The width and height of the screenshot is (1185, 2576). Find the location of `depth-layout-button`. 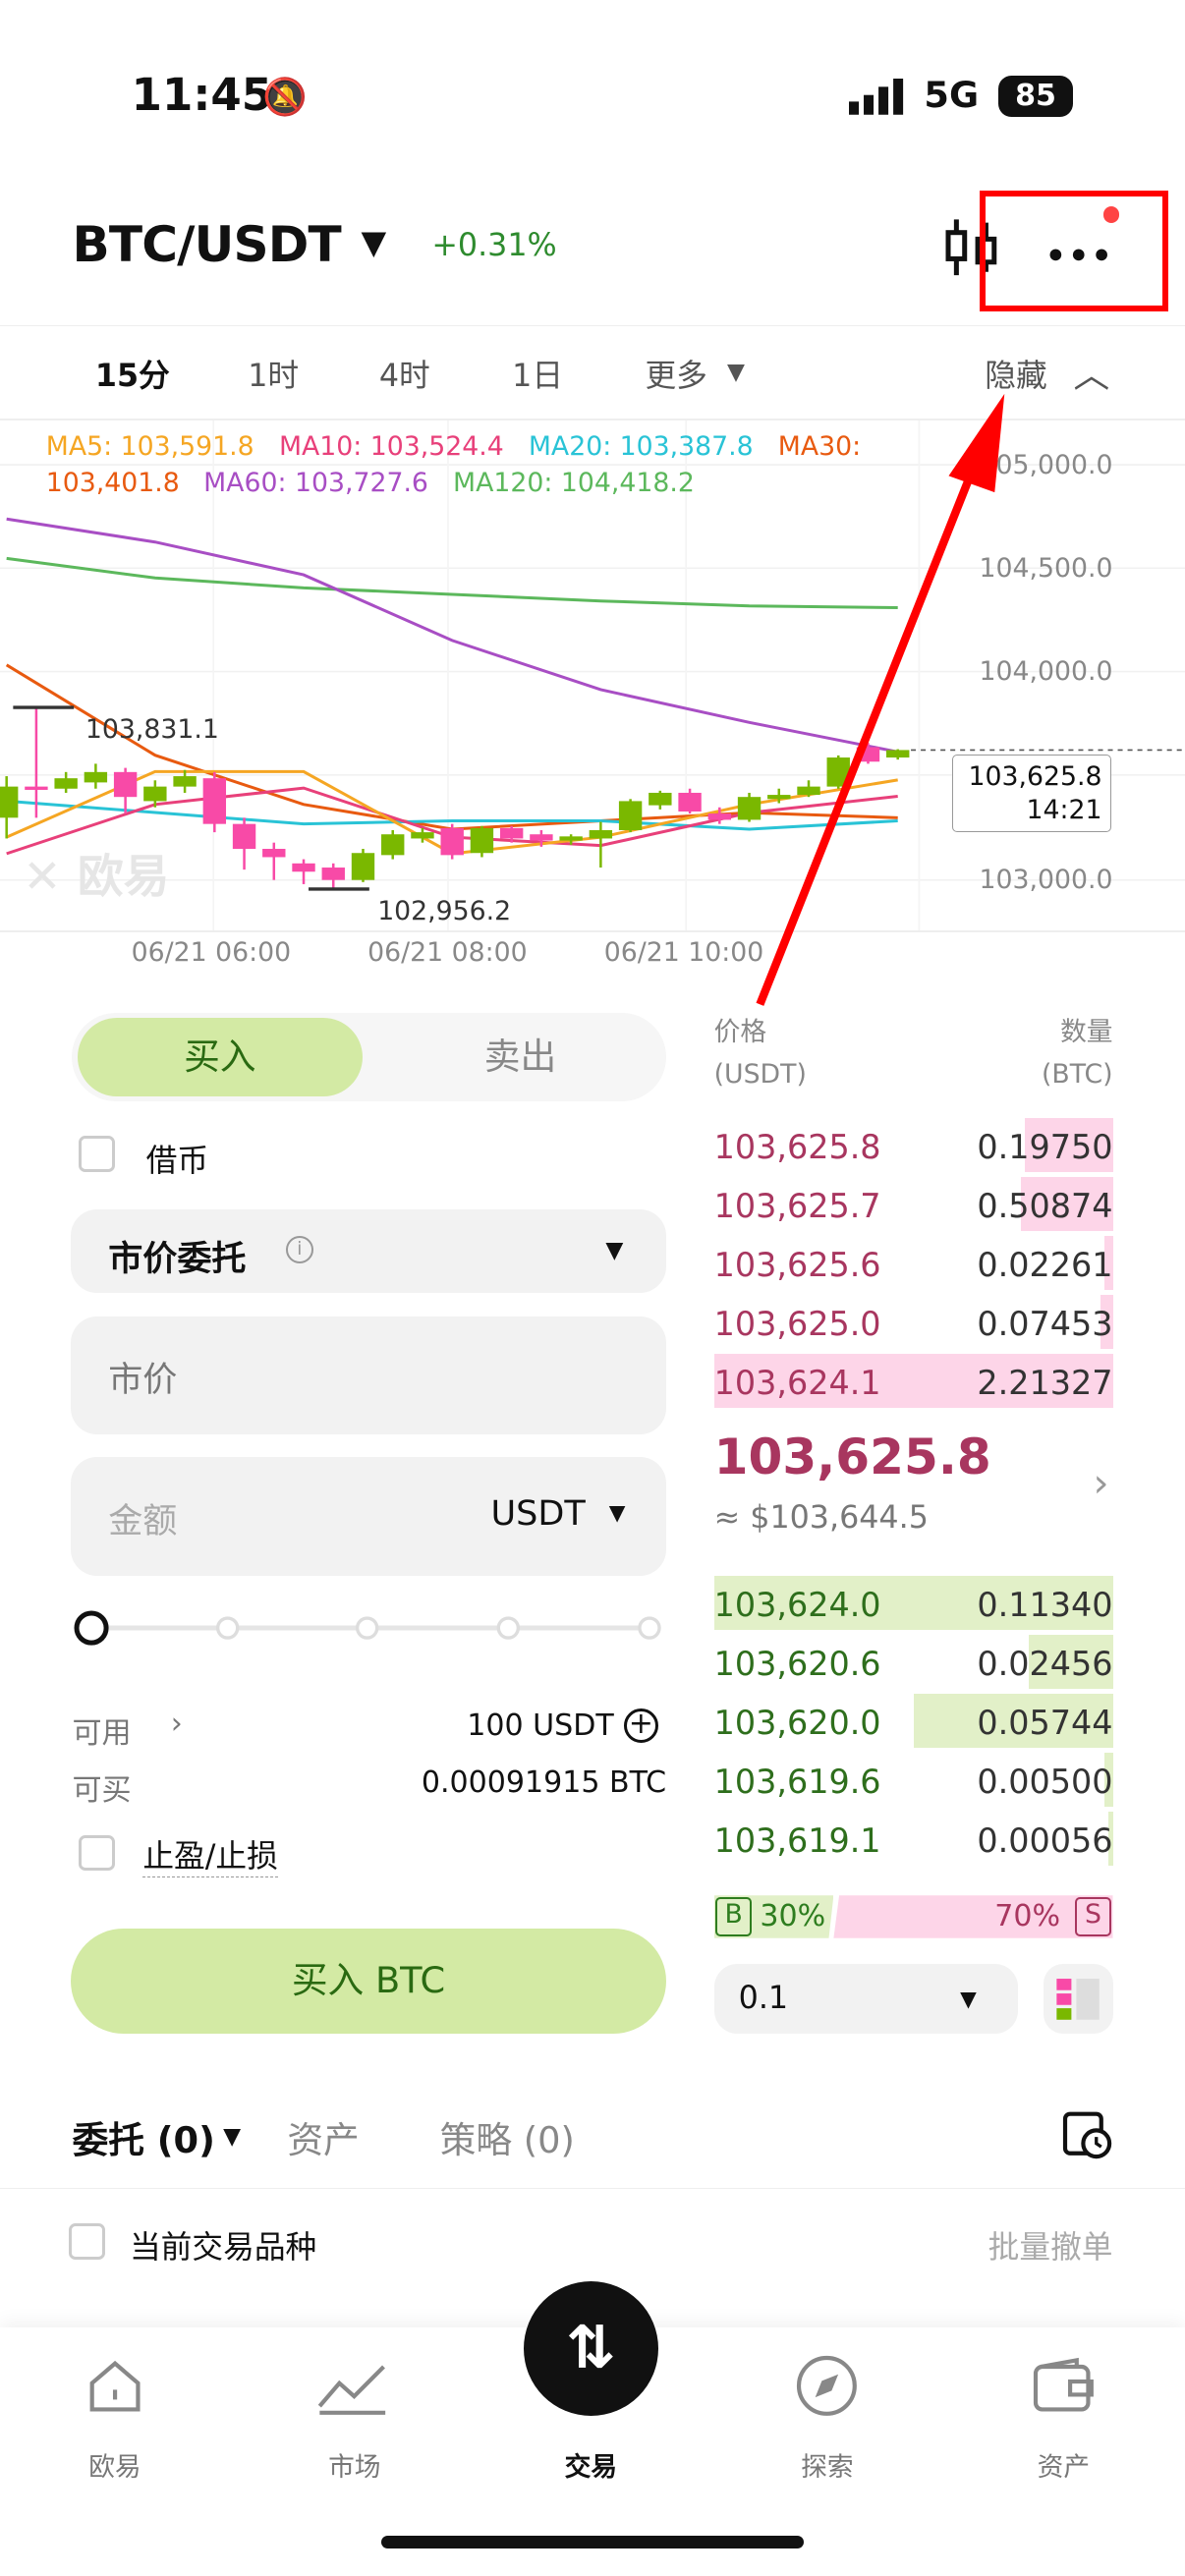

depth-layout-button is located at coordinates (1079, 1999).